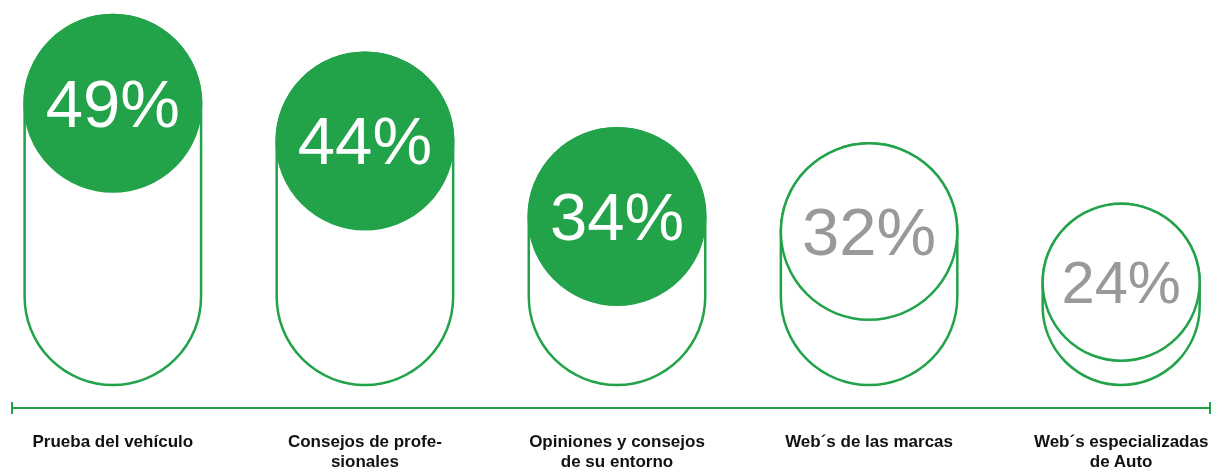 This screenshot has width=1229, height=473. What do you see at coordinates (365, 141) in the screenshot?
I see `data-label: 44%` at bounding box center [365, 141].